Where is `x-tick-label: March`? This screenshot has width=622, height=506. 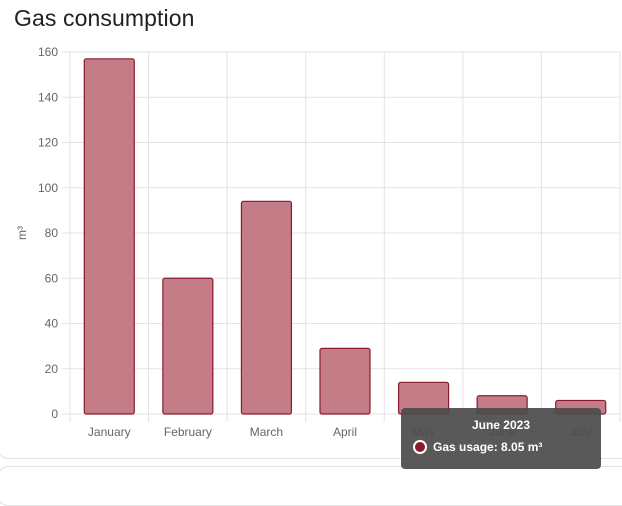
x-tick-label: March is located at coordinates (266, 432).